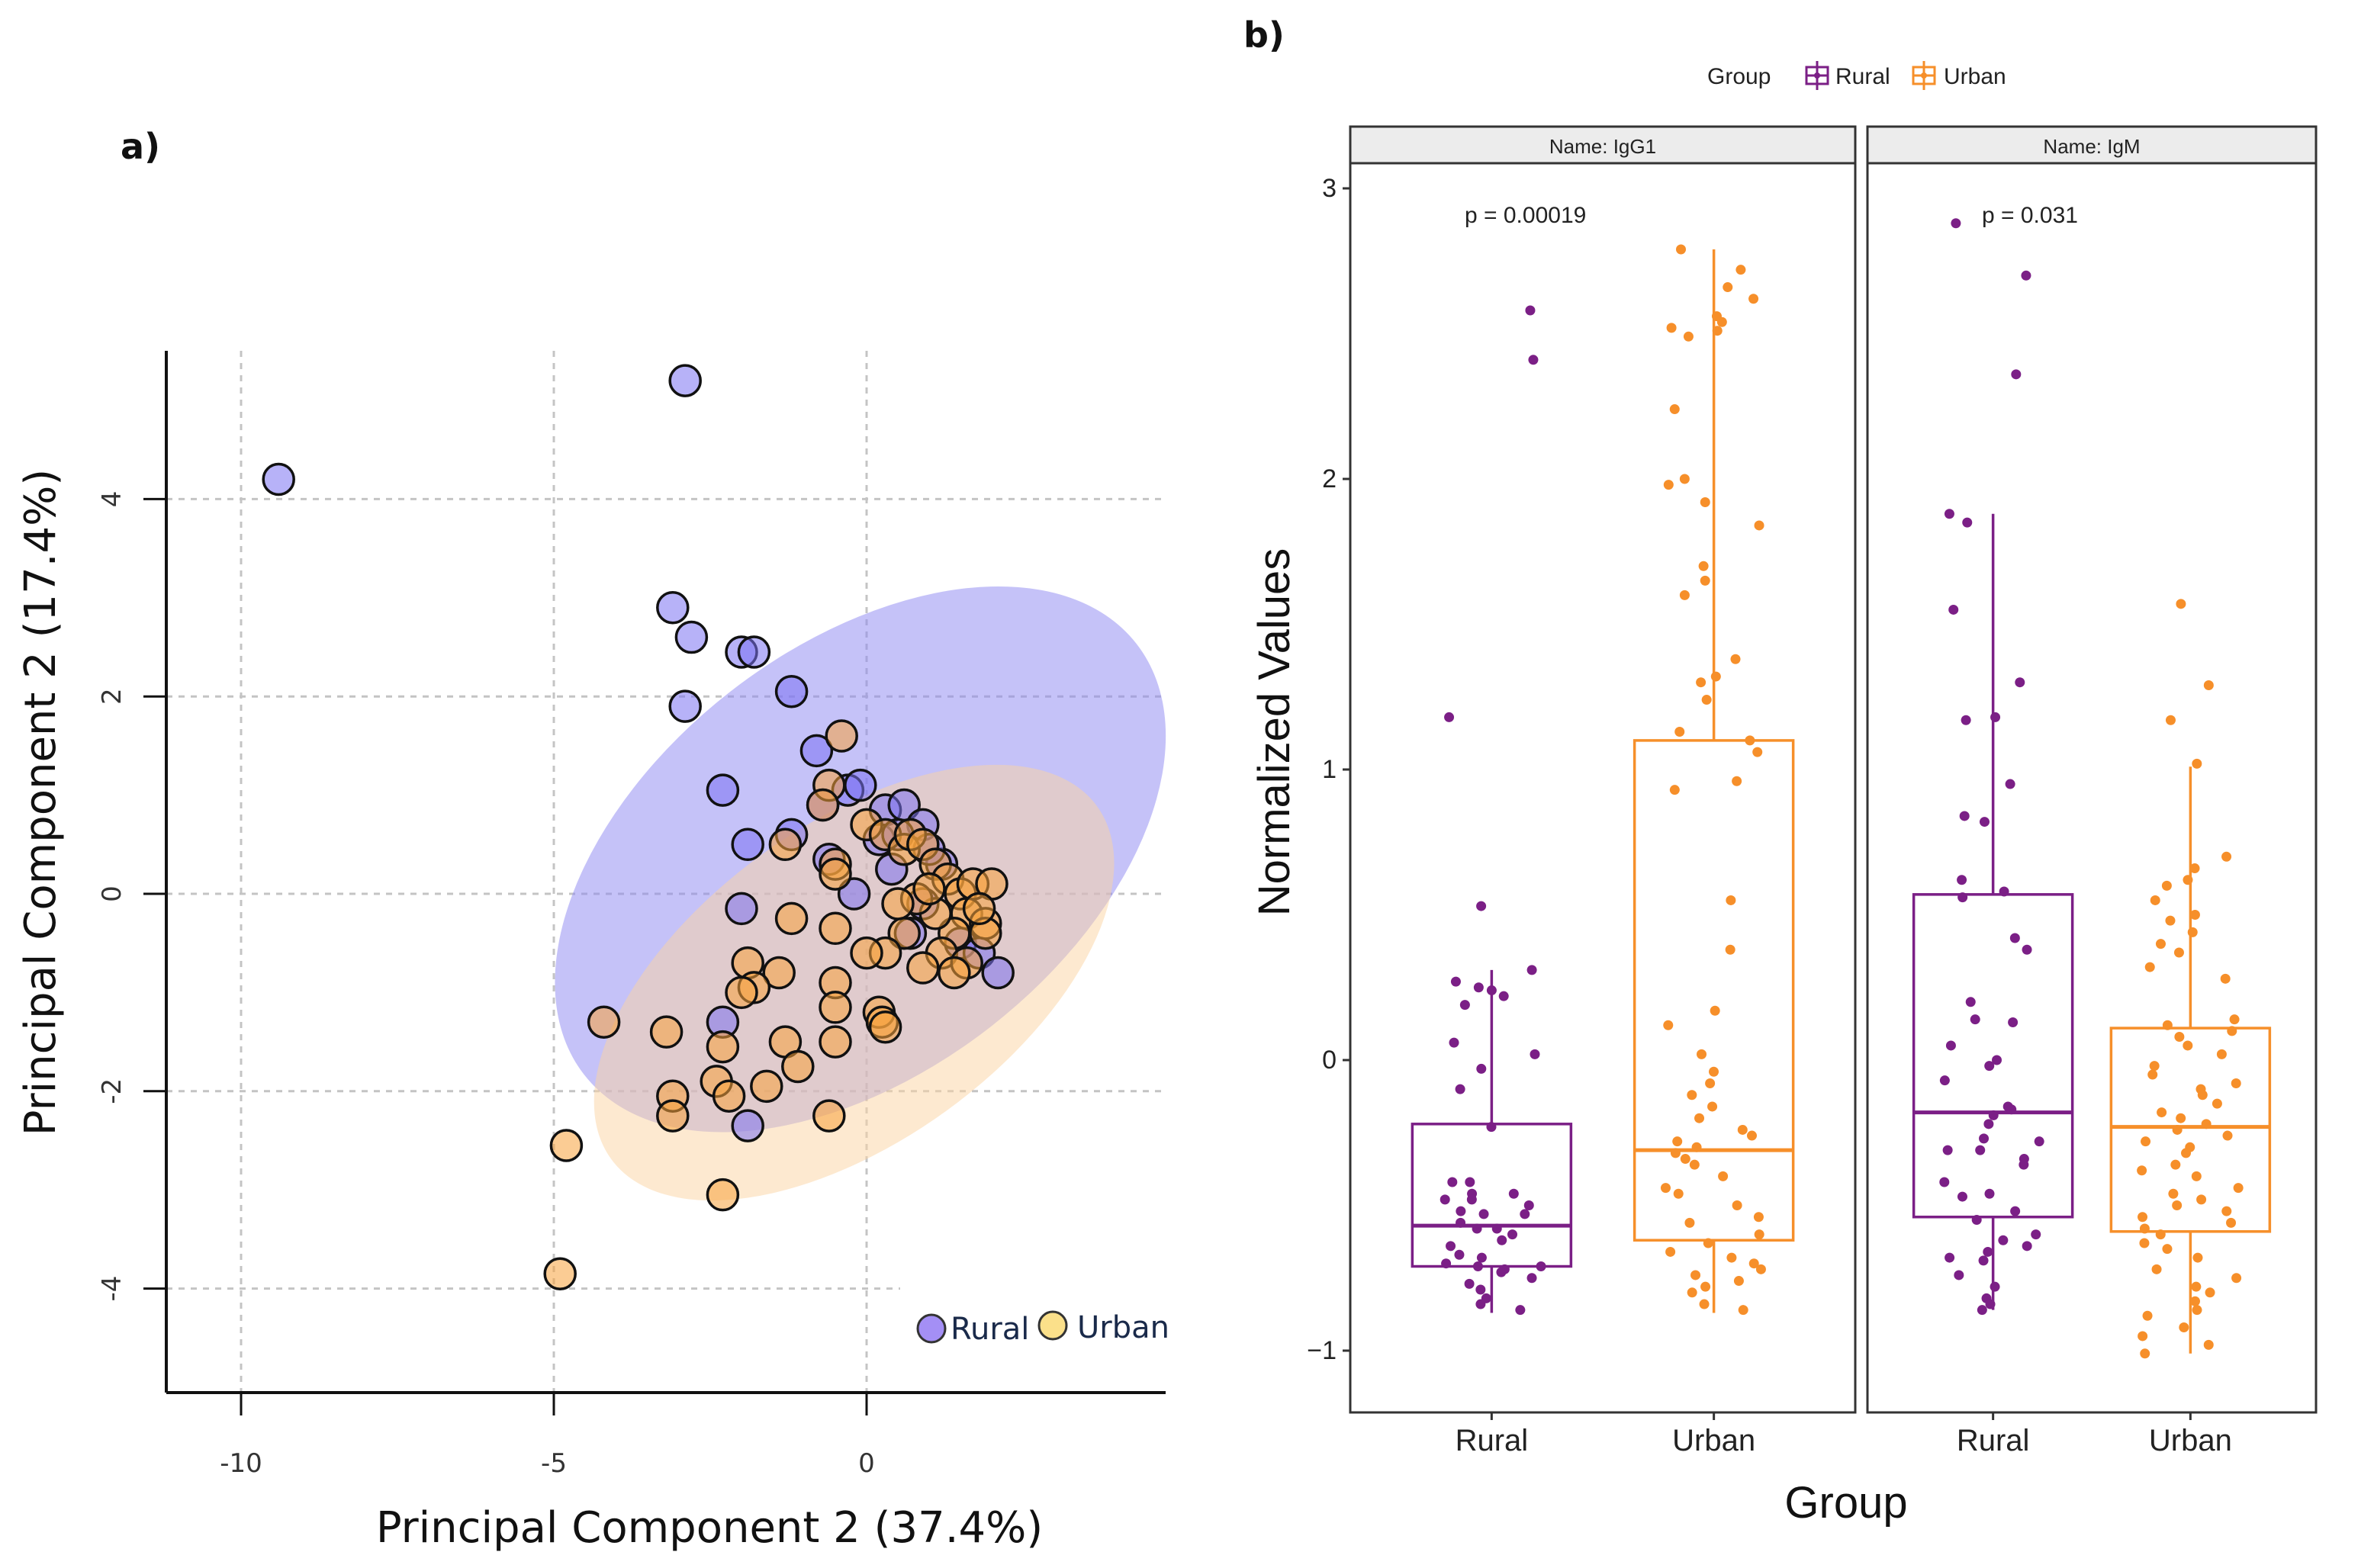  Describe the element at coordinates (1975, 76) in the screenshot. I see `legend-urban-label: Urban` at that location.